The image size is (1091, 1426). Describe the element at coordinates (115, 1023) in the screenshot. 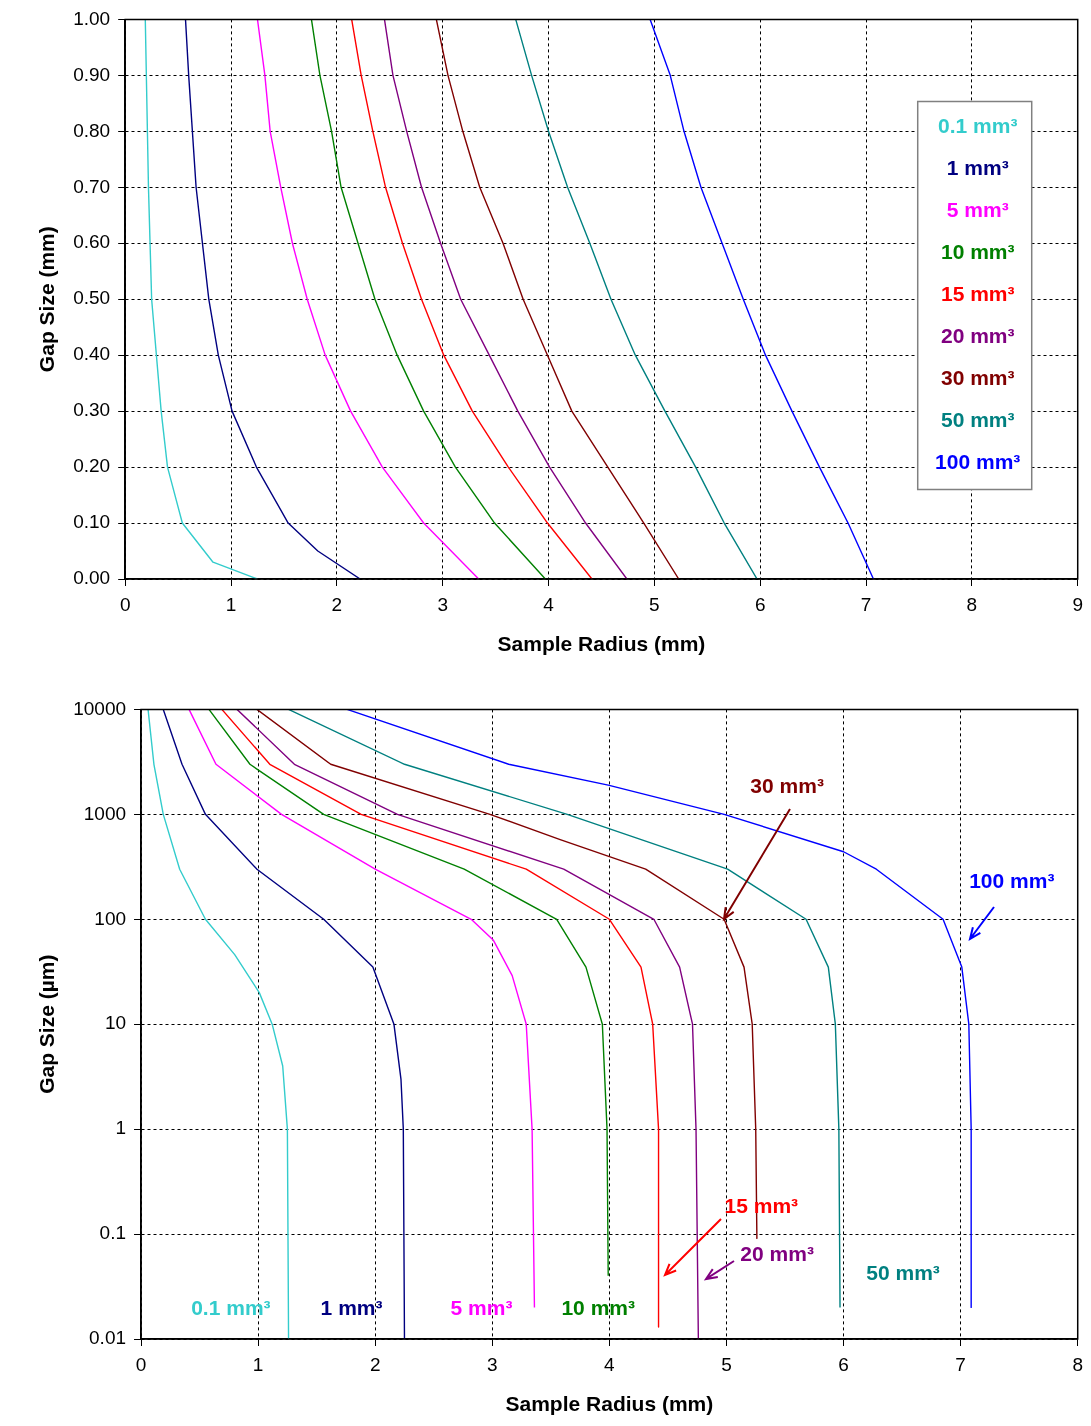

I see `y-tick-label: 10` at that location.